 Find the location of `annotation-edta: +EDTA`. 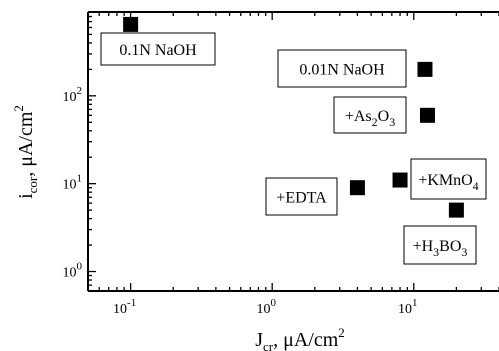

annotation-edta: +EDTA is located at coordinates (301, 196).